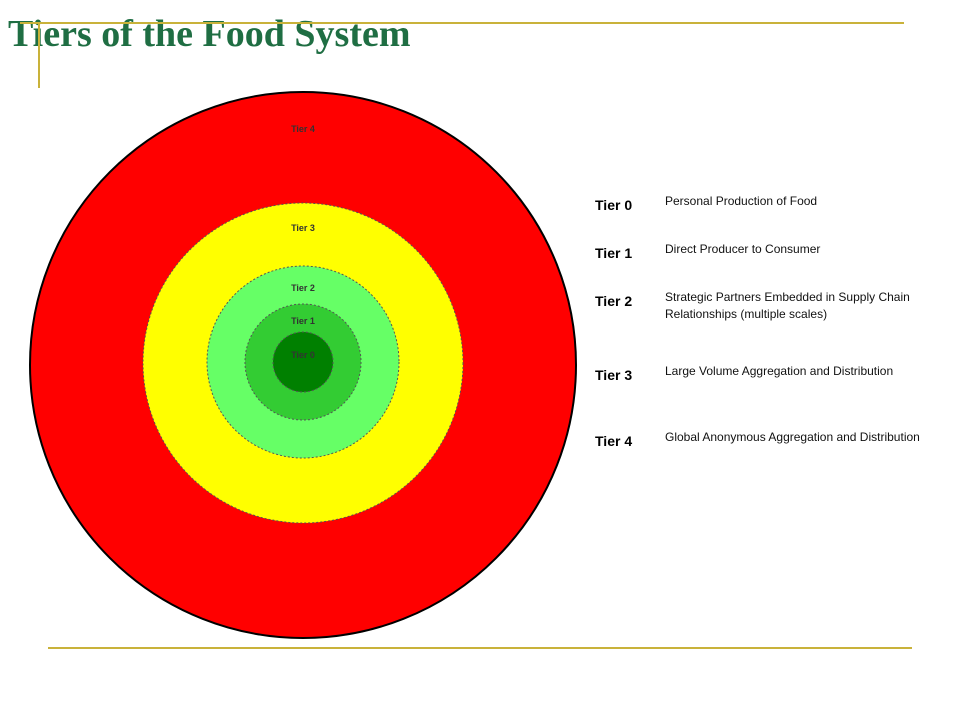 Image resolution: width=960 pixels, height=720 pixels. I want to click on title-rule-top, so click(462, 23).